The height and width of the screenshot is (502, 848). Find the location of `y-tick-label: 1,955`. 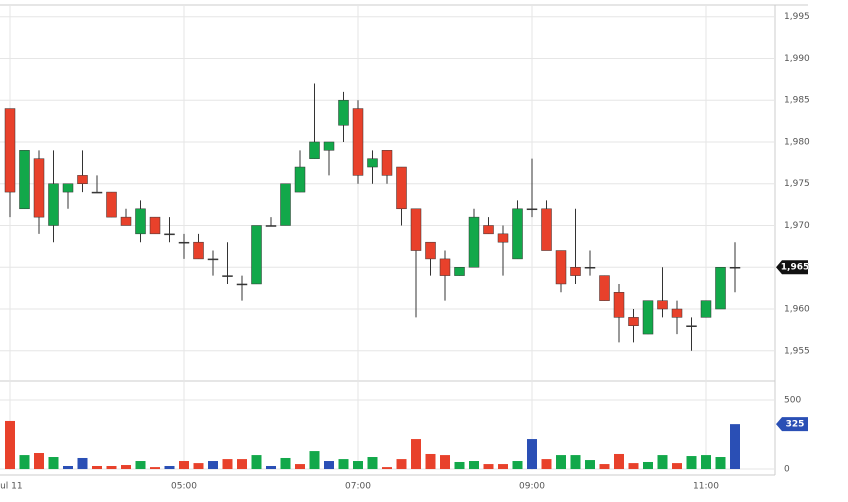

y-tick-label: 1,955 is located at coordinates (797, 351).